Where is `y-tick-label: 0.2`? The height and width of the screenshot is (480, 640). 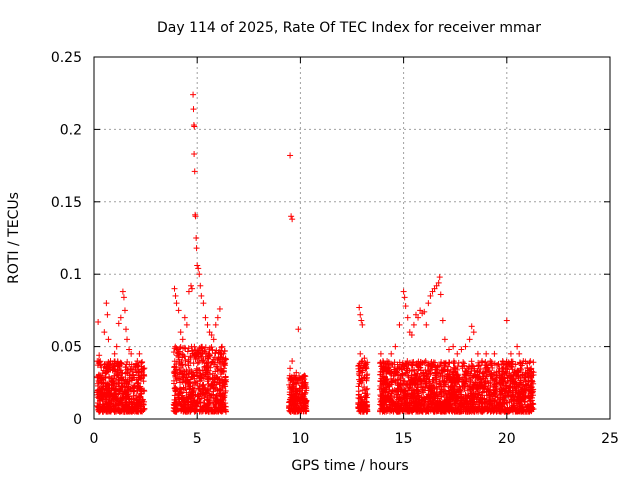
y-tick-label: 0.2 is located at coordinates (71, 130).